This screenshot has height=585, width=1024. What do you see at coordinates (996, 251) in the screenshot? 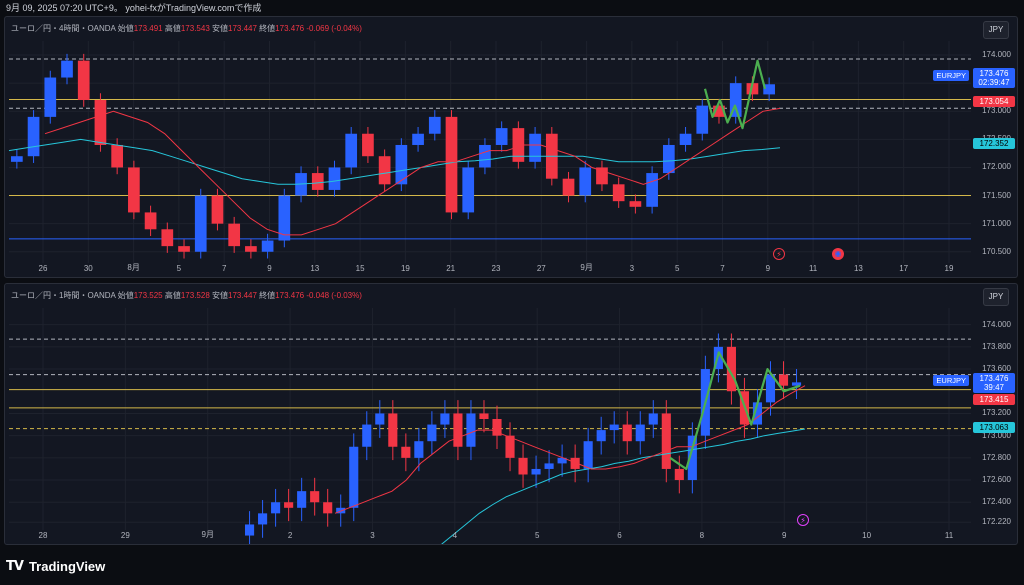
I see `price-tick-label: 170.500` at bounding box center [996, 251].